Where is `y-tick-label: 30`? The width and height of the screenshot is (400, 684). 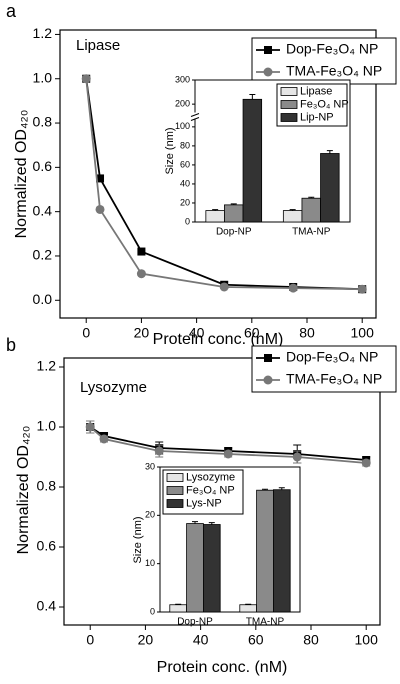 y-tick-label: 30 is located at coordinates (150, 466).